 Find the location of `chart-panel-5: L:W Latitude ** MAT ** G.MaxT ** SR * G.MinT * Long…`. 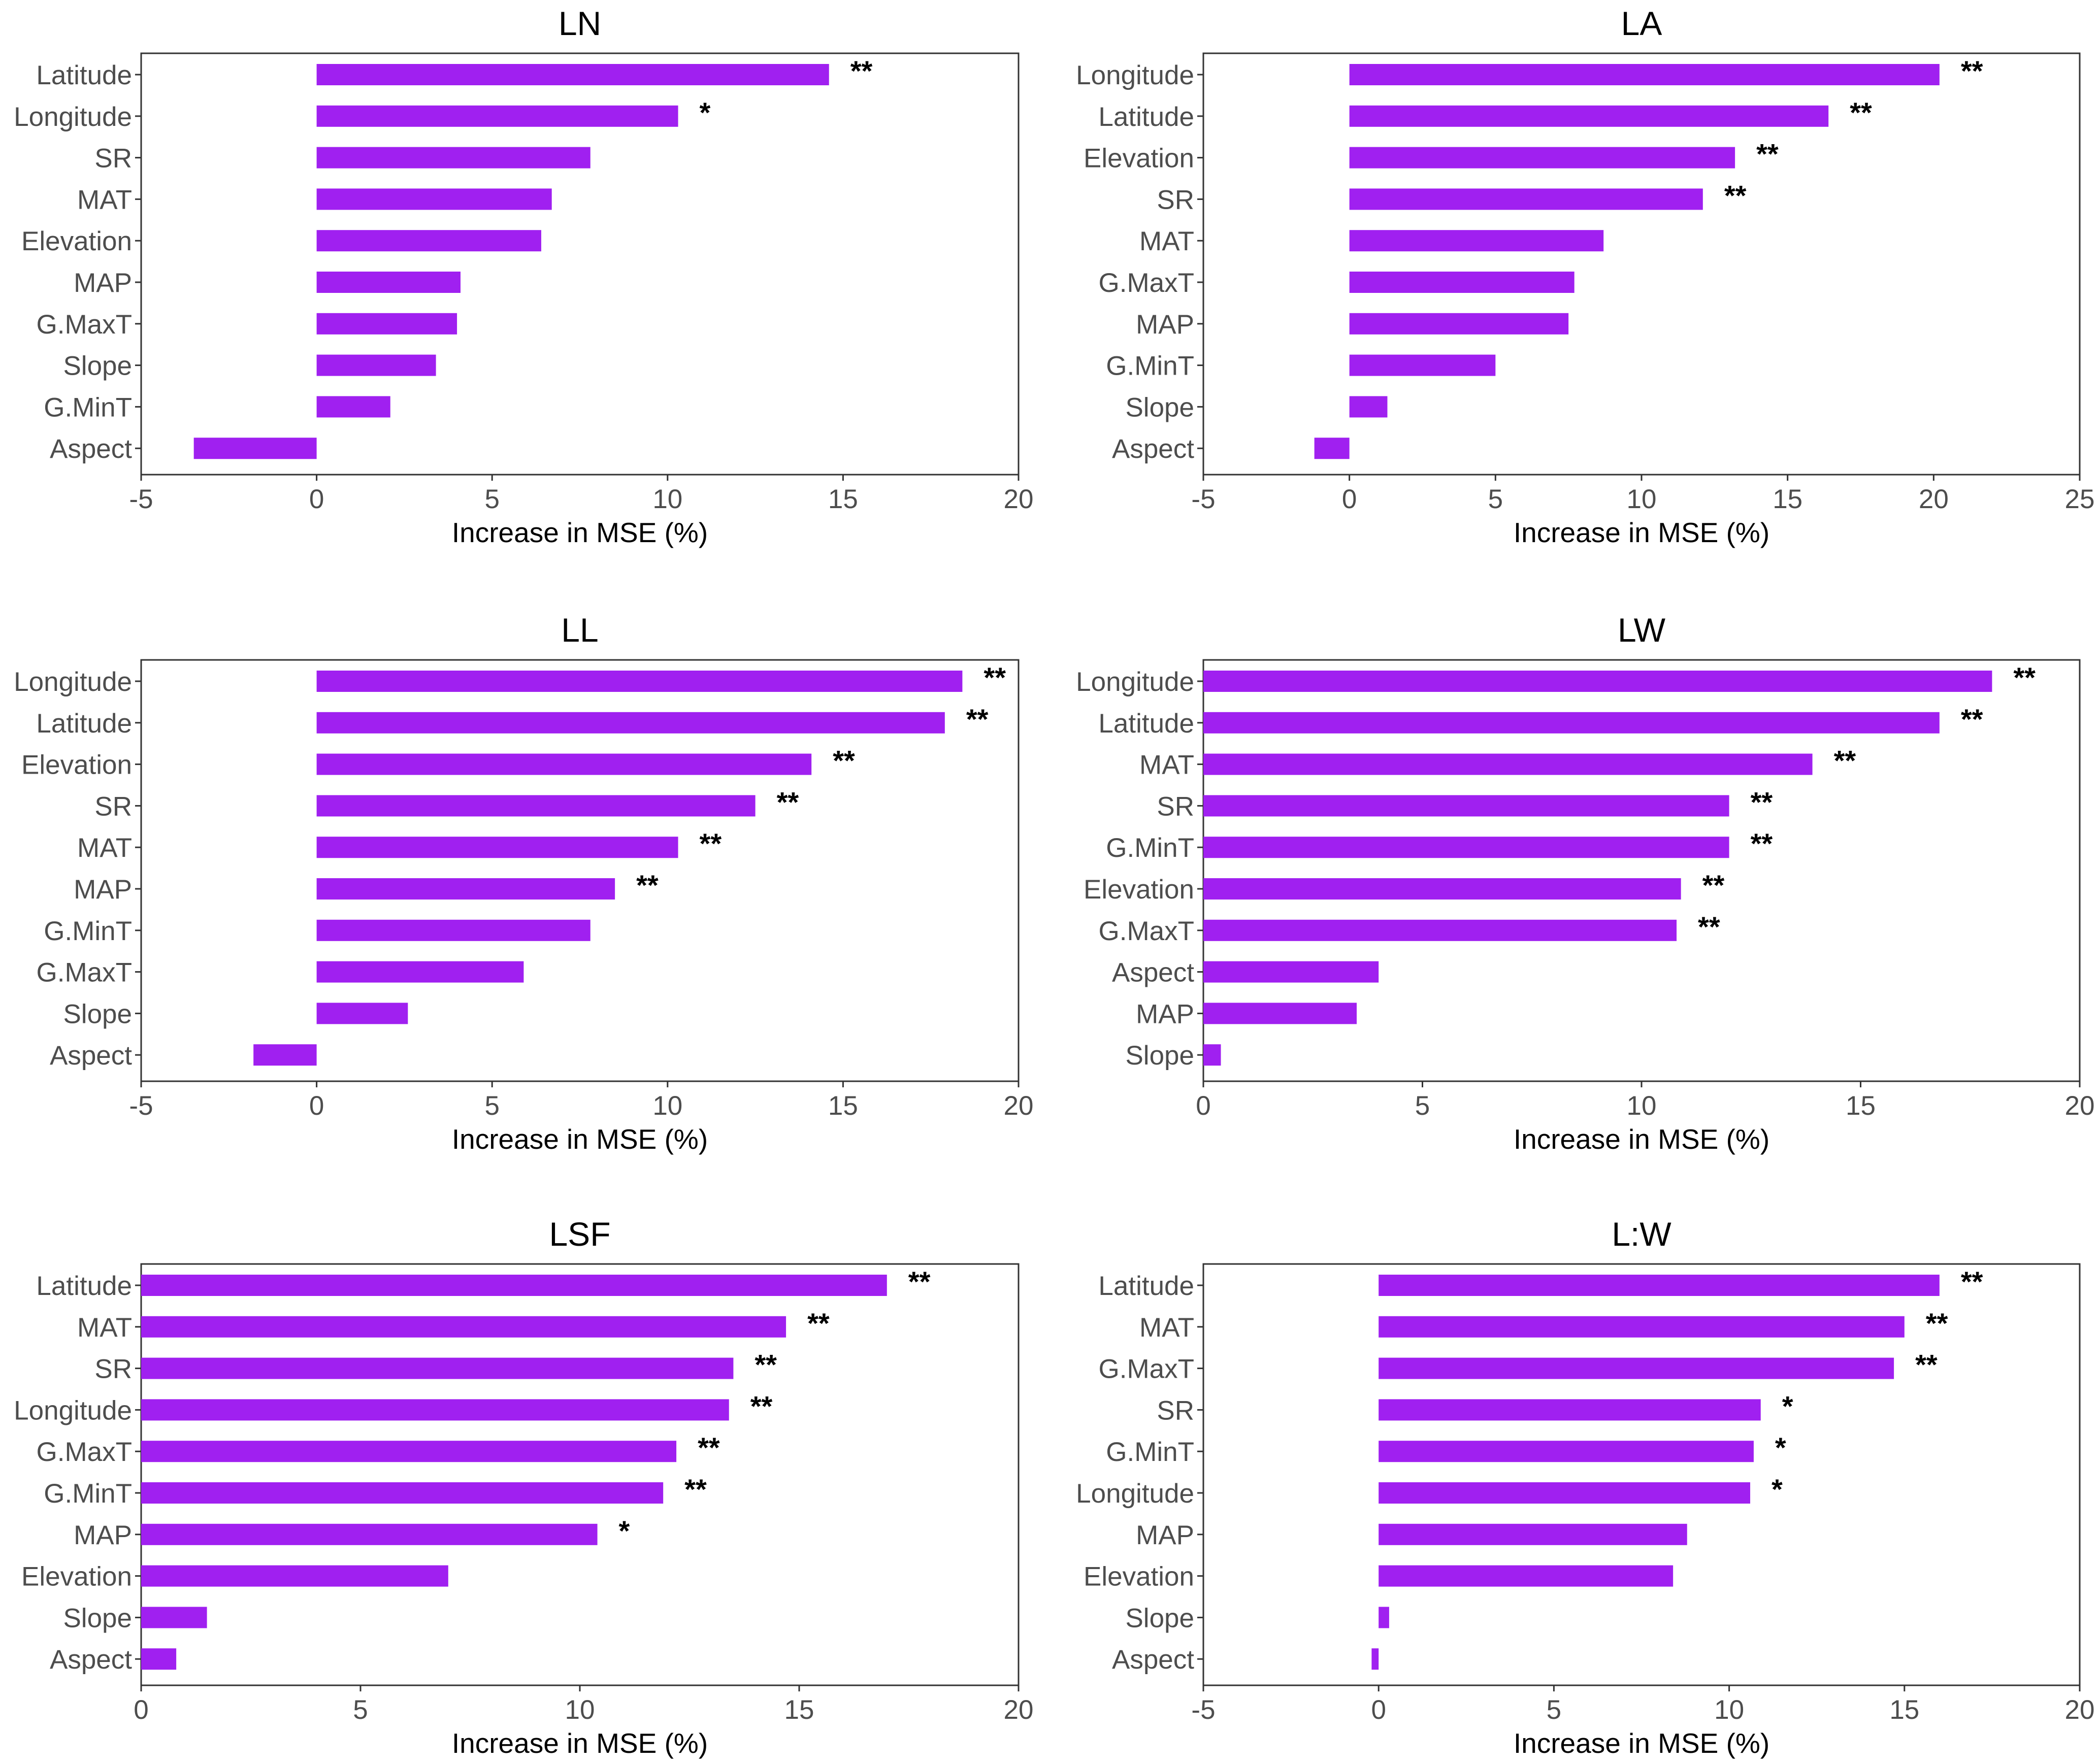

chart-panel-5: L:W Latitude ** MAT ** G.MaxT ** SR * G.MinT * Long… is located at coordinates (1585, 1487).